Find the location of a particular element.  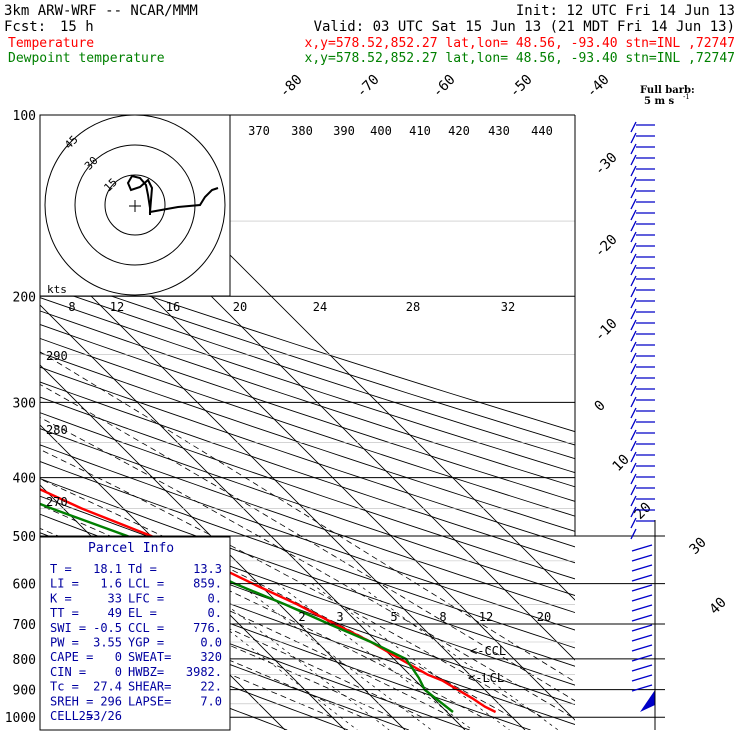

hodograph-trace is located at coordinates (172, 194).